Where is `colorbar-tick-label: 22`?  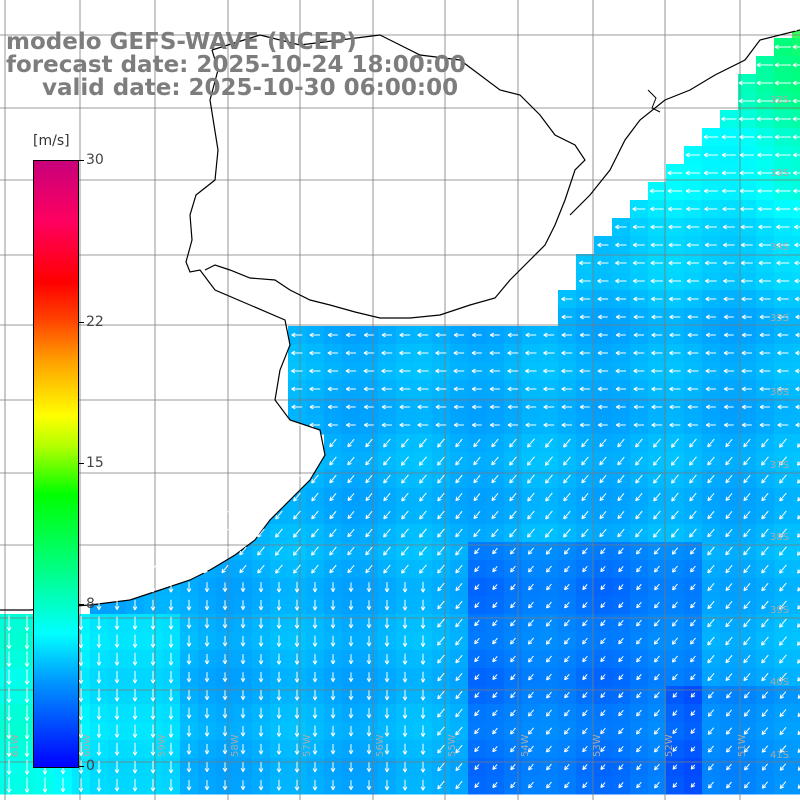 colorbar-tick-label: 22 is located at coordinates (95, 321).